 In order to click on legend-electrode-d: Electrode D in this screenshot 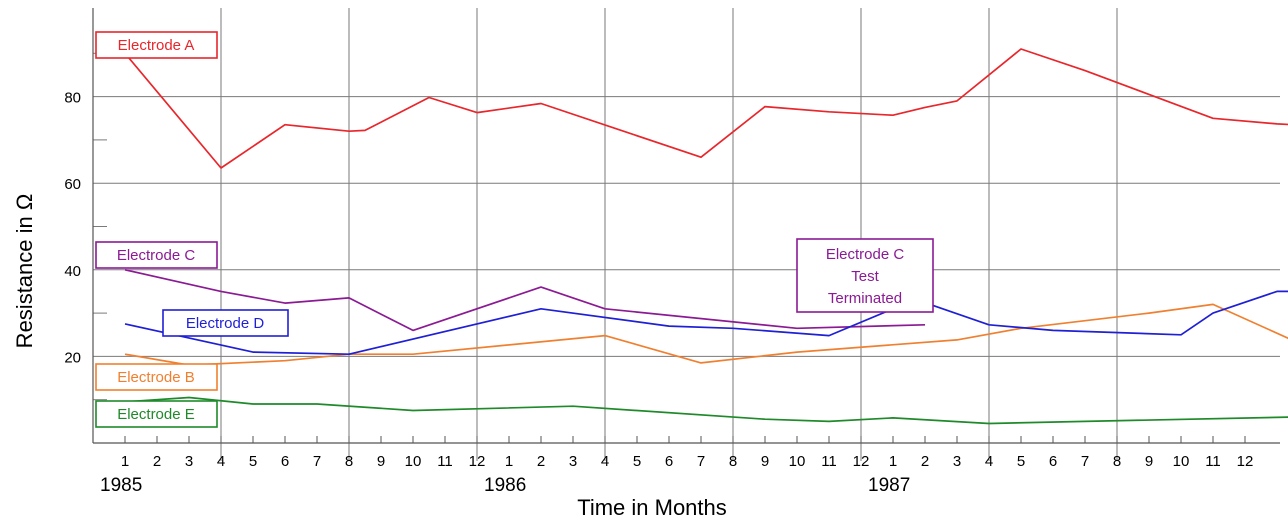, I will do `click(225, 323)`.